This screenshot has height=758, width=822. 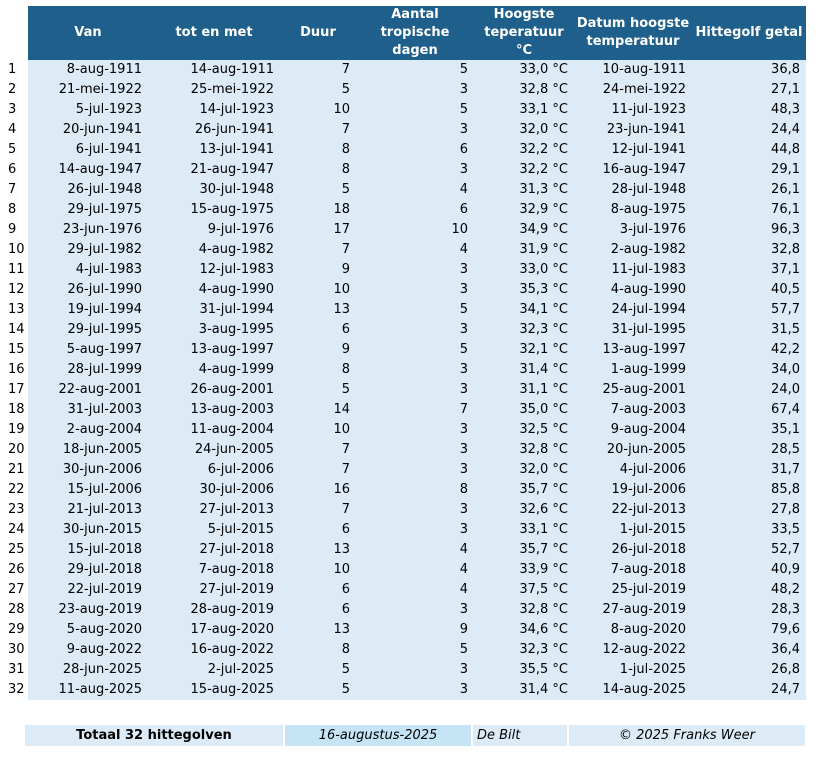 I want to click on cell-hittegolf-getal: 79,6, so click(x=749, y=630).